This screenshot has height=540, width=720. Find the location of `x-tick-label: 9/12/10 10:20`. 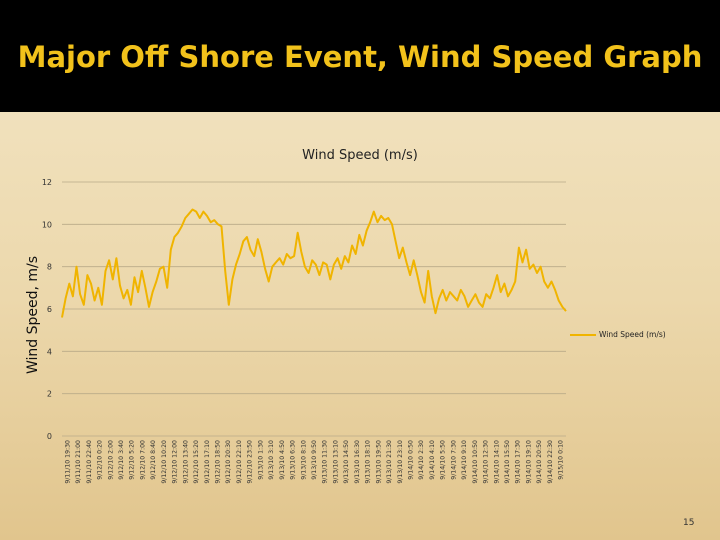

x-tick-label: 9/12/10 10:20 is located at coordinates (164, 462).